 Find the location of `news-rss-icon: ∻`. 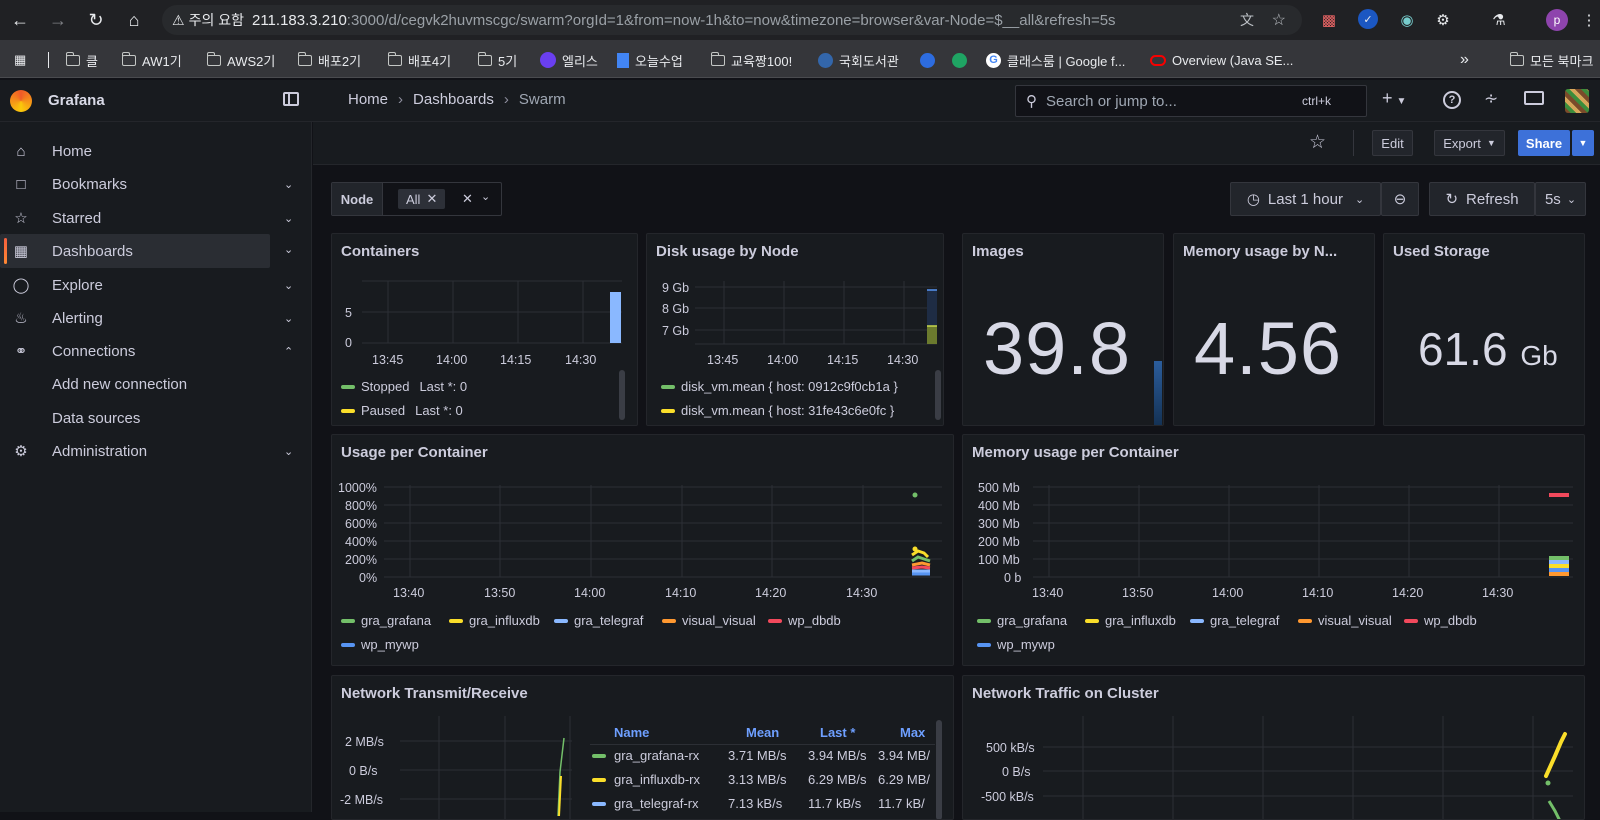

news-rss-icon: ∻ is located at coordinates (1491, 98).